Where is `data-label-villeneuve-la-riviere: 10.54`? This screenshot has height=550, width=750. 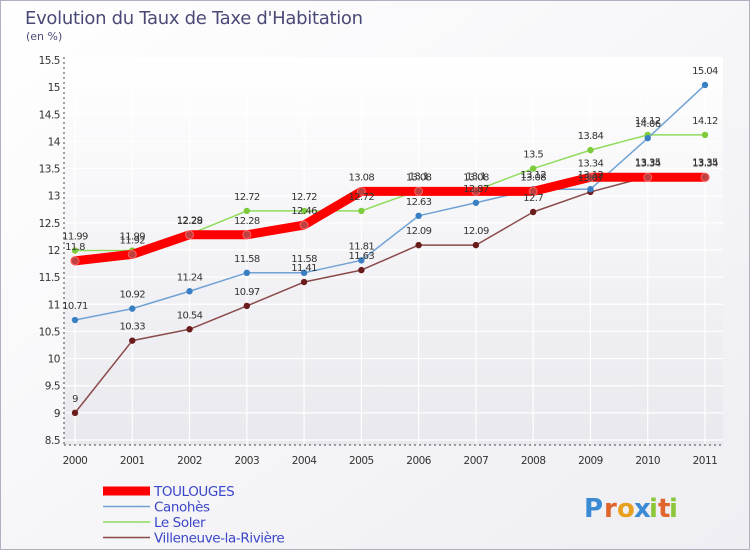
data-label-villeneuve-la-riviere: 10.54 is located at coordinates (190, 315).